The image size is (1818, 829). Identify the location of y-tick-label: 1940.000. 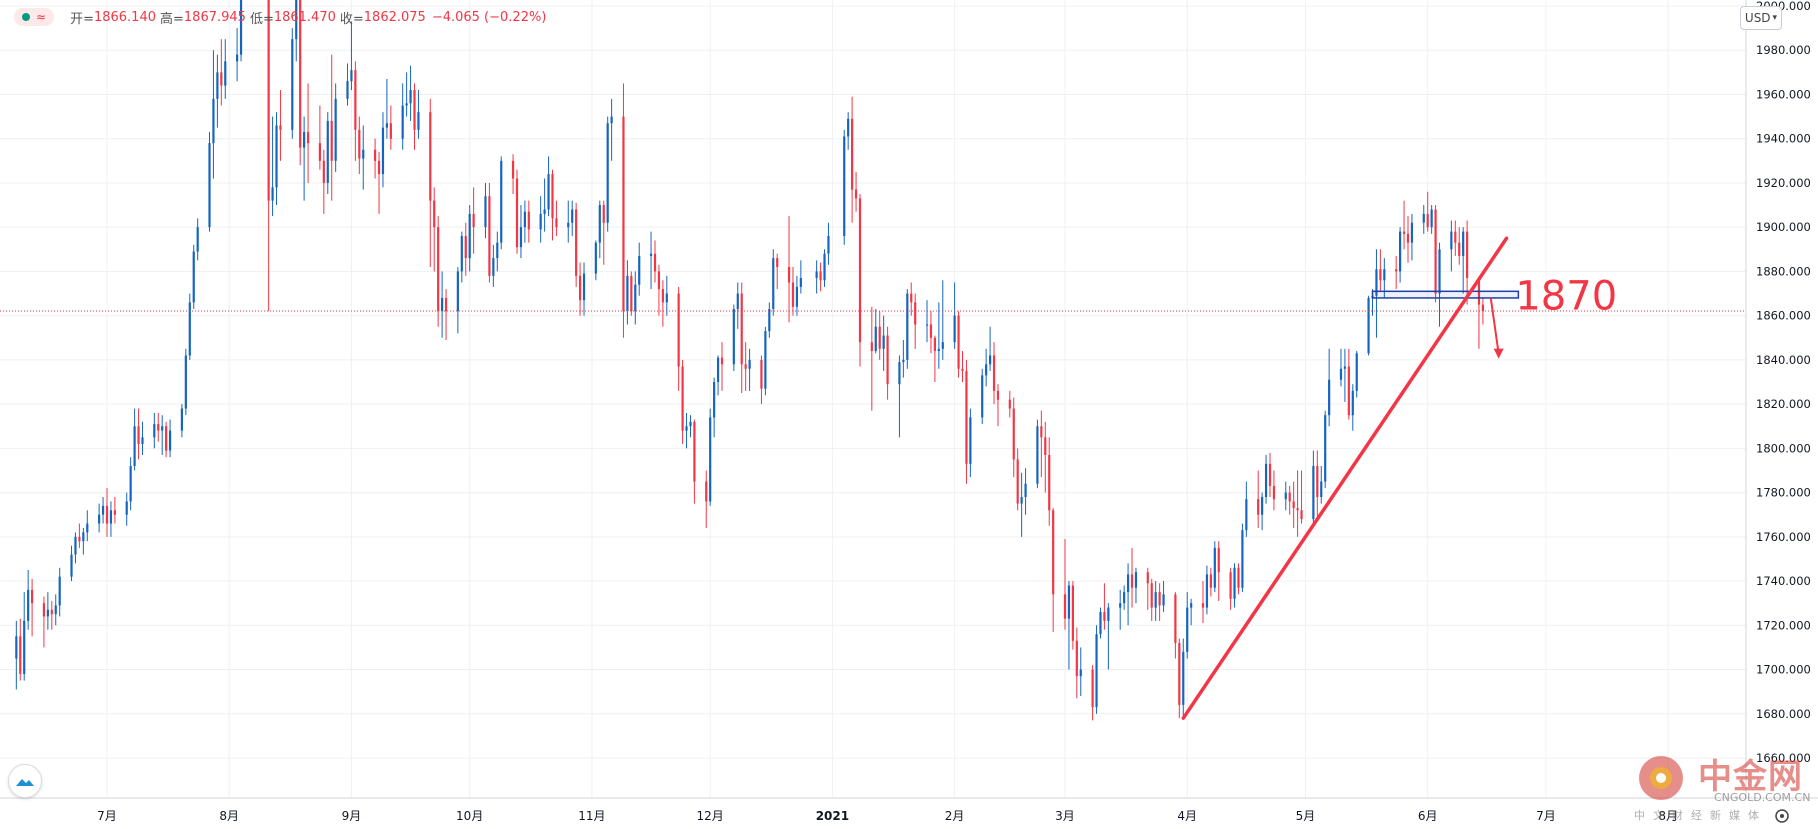
(1783, 139).